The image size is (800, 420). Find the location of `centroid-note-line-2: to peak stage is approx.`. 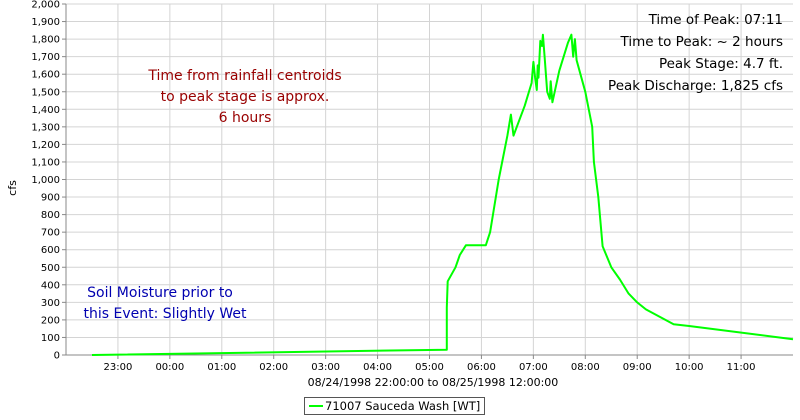

centroid-note-line-2: to peak stage is approx. is located at coordinates (245, 97).